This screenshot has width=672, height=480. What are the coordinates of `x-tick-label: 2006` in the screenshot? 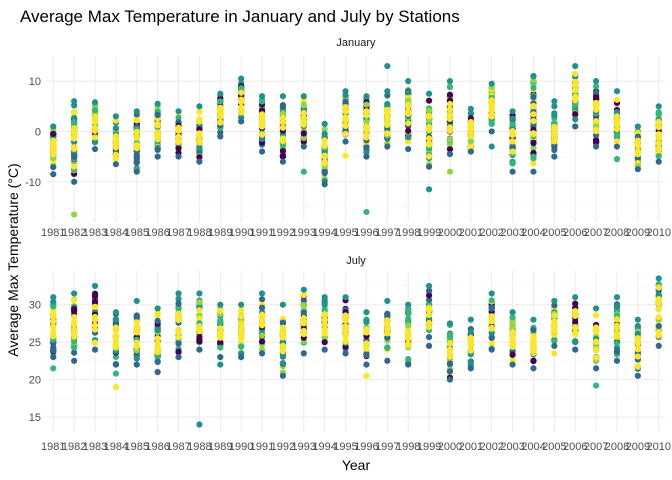 It's located at (575, 233).